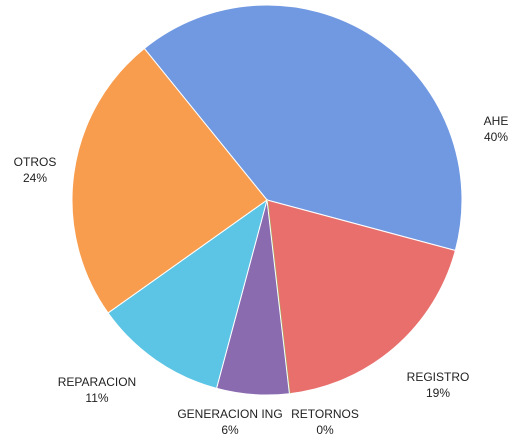 The image size is (512, 447). Describe the element at coordinates (230, 430) in the screenshot. I see `slice-value-label: 6%` at that location.